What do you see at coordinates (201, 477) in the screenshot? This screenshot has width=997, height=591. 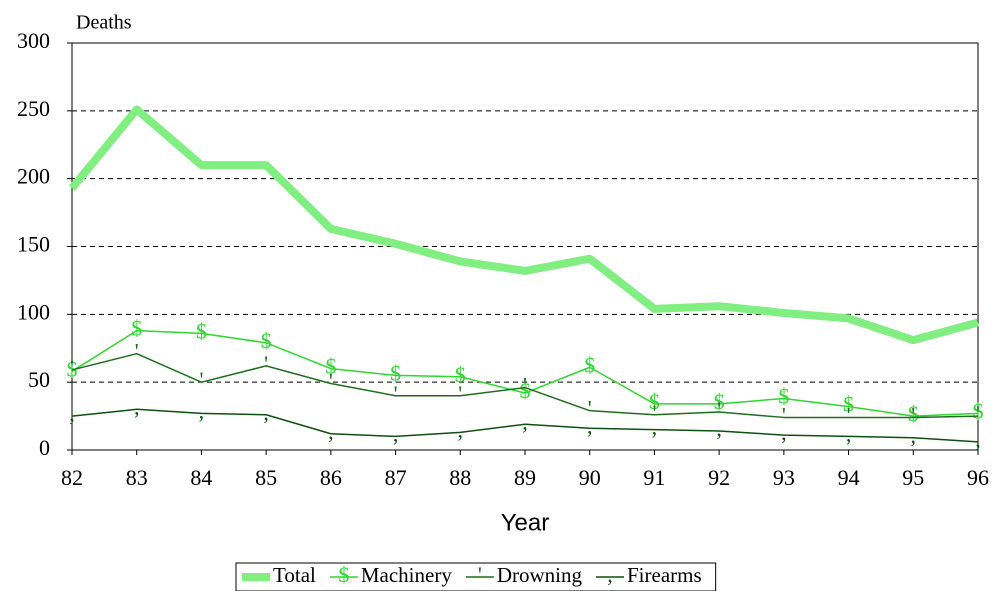 I see `x-tick-label: 84` at bounding box center [201, 477].